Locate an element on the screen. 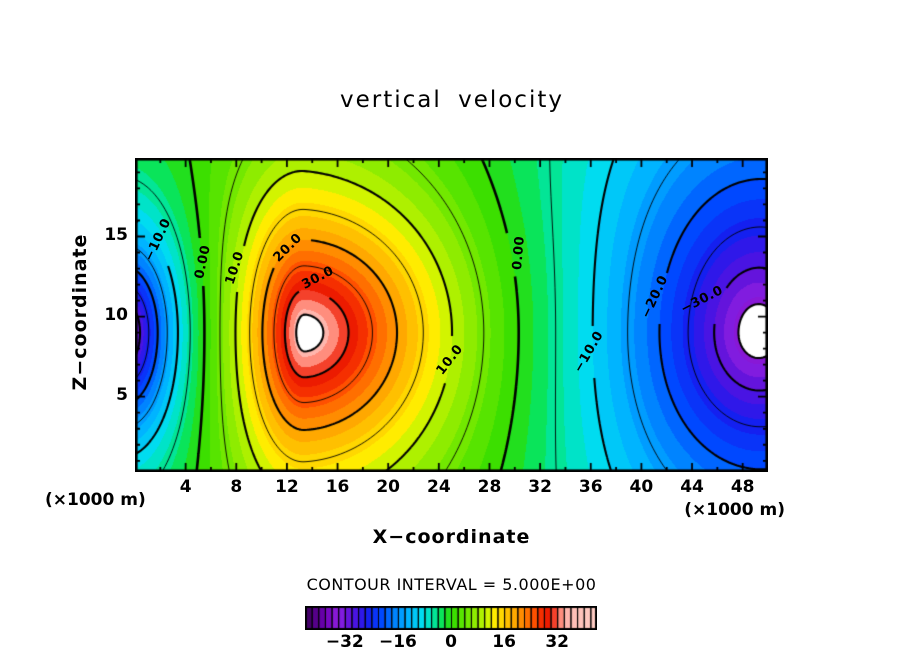 The width and height of the screenshot is (904, 654). colorbar-tick-label: 16 is located at coordinates (504, 642).